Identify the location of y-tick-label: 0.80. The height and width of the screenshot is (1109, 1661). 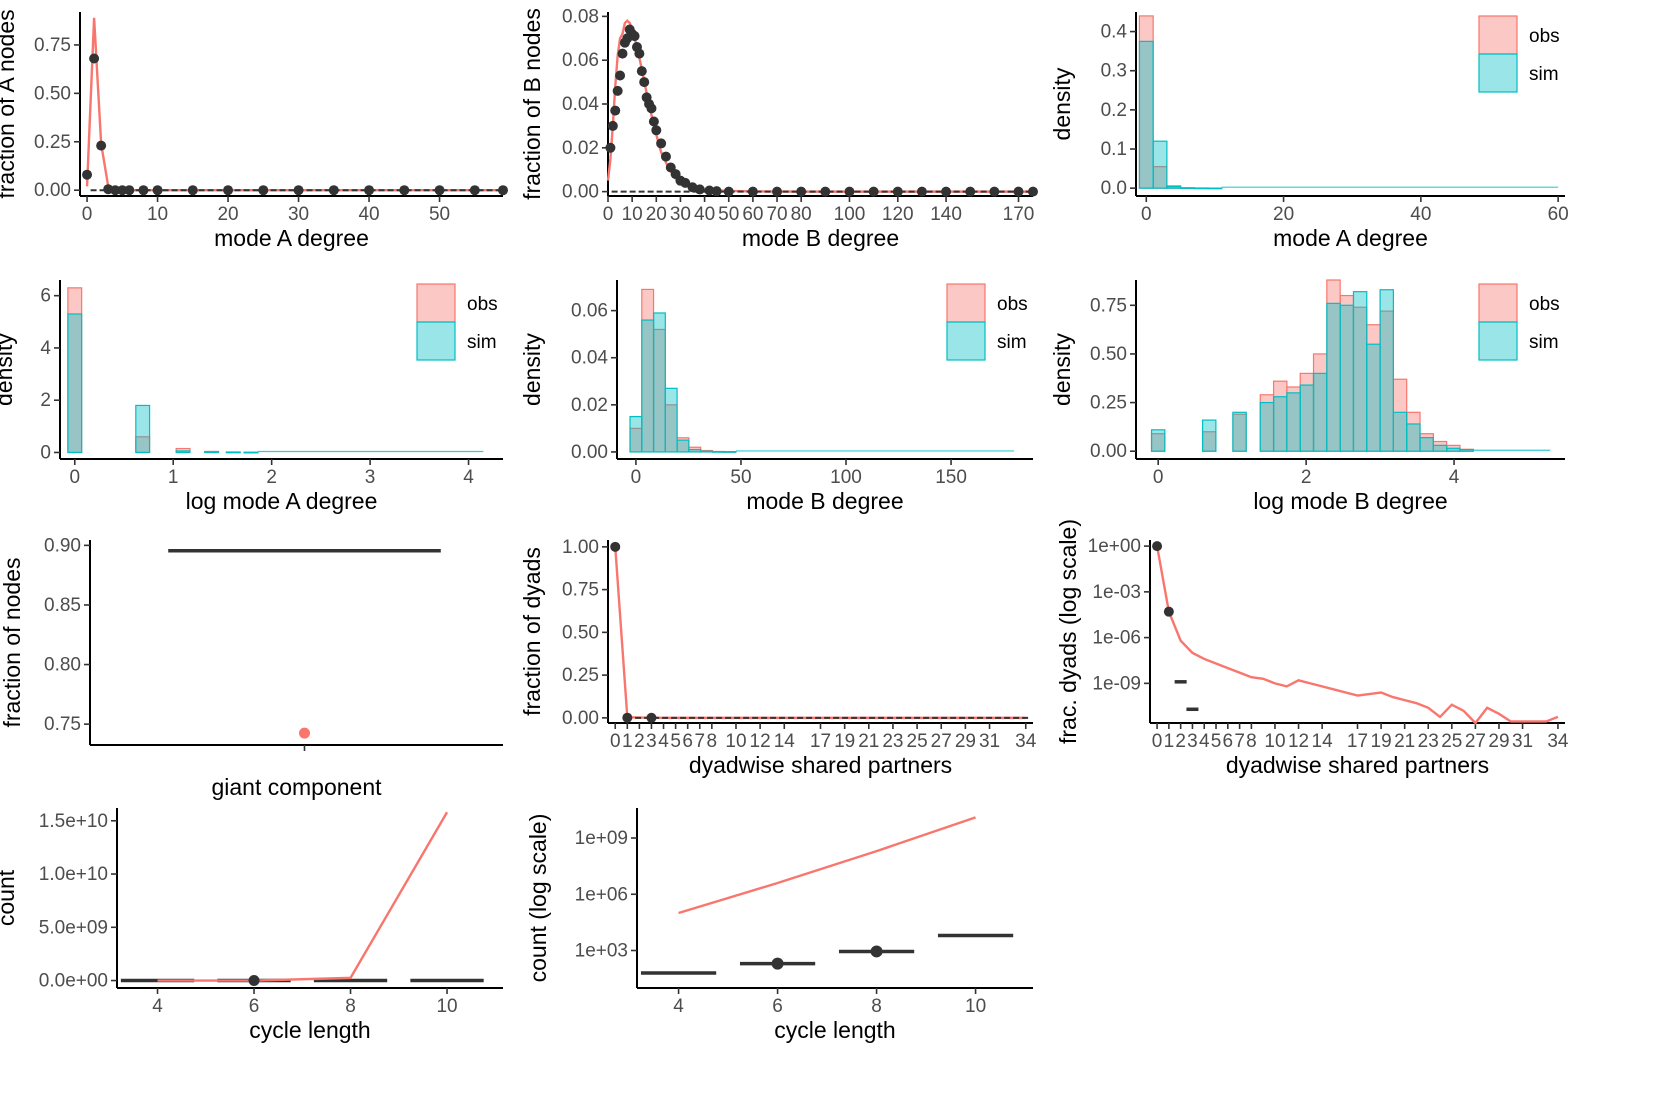
(62, 665).